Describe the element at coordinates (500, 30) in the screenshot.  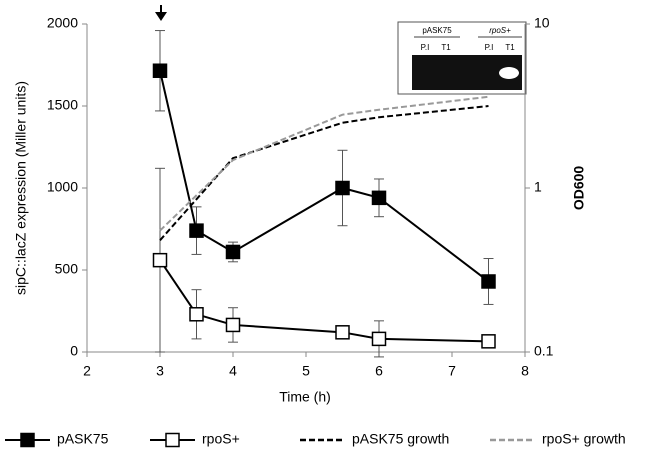
I see `inset-label: rpoS+` at that location.